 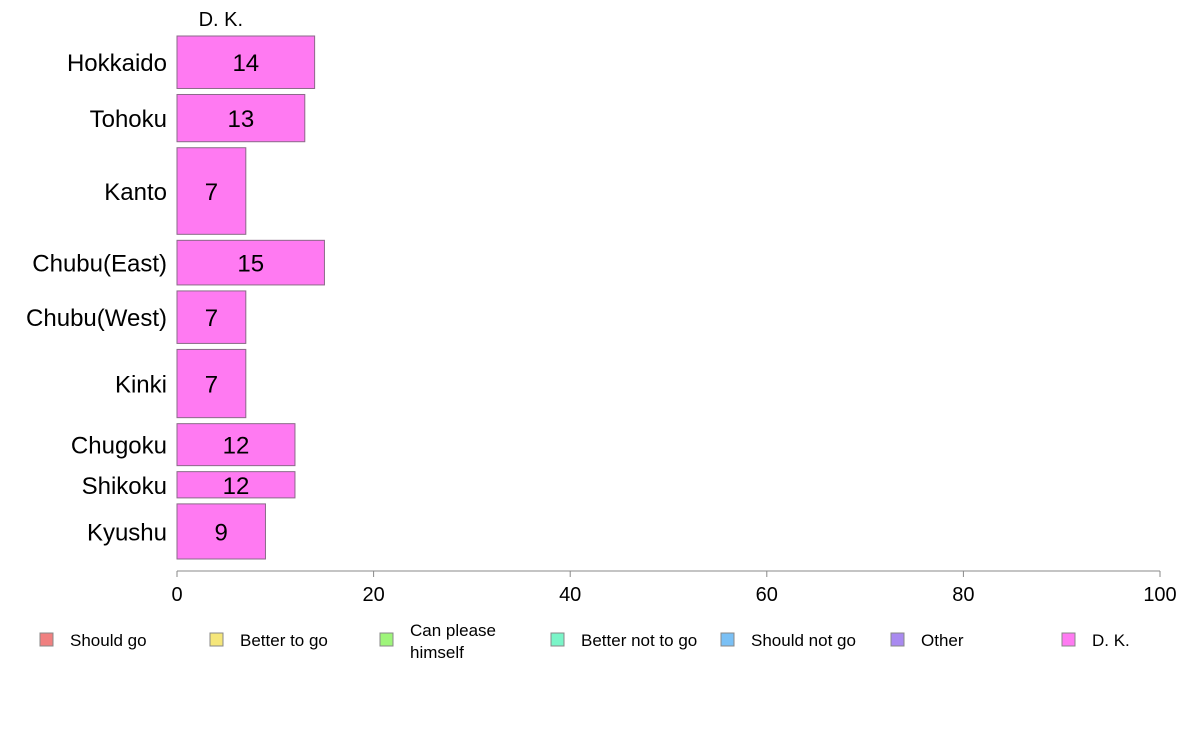 I want to click on bar-chubu-east--d-k-, so click(x=250, y=262).